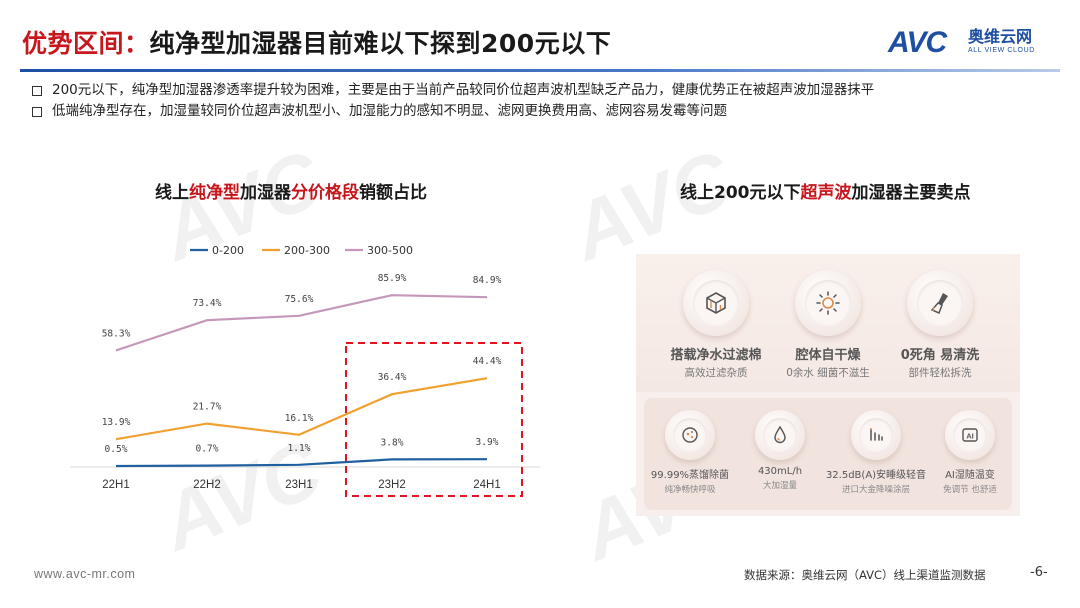 The height and width of the screenshot is (608, 1080). Describe the element at coordinates (390, 250) in the screenshot. I see `legend-label: 300-500` at that location.